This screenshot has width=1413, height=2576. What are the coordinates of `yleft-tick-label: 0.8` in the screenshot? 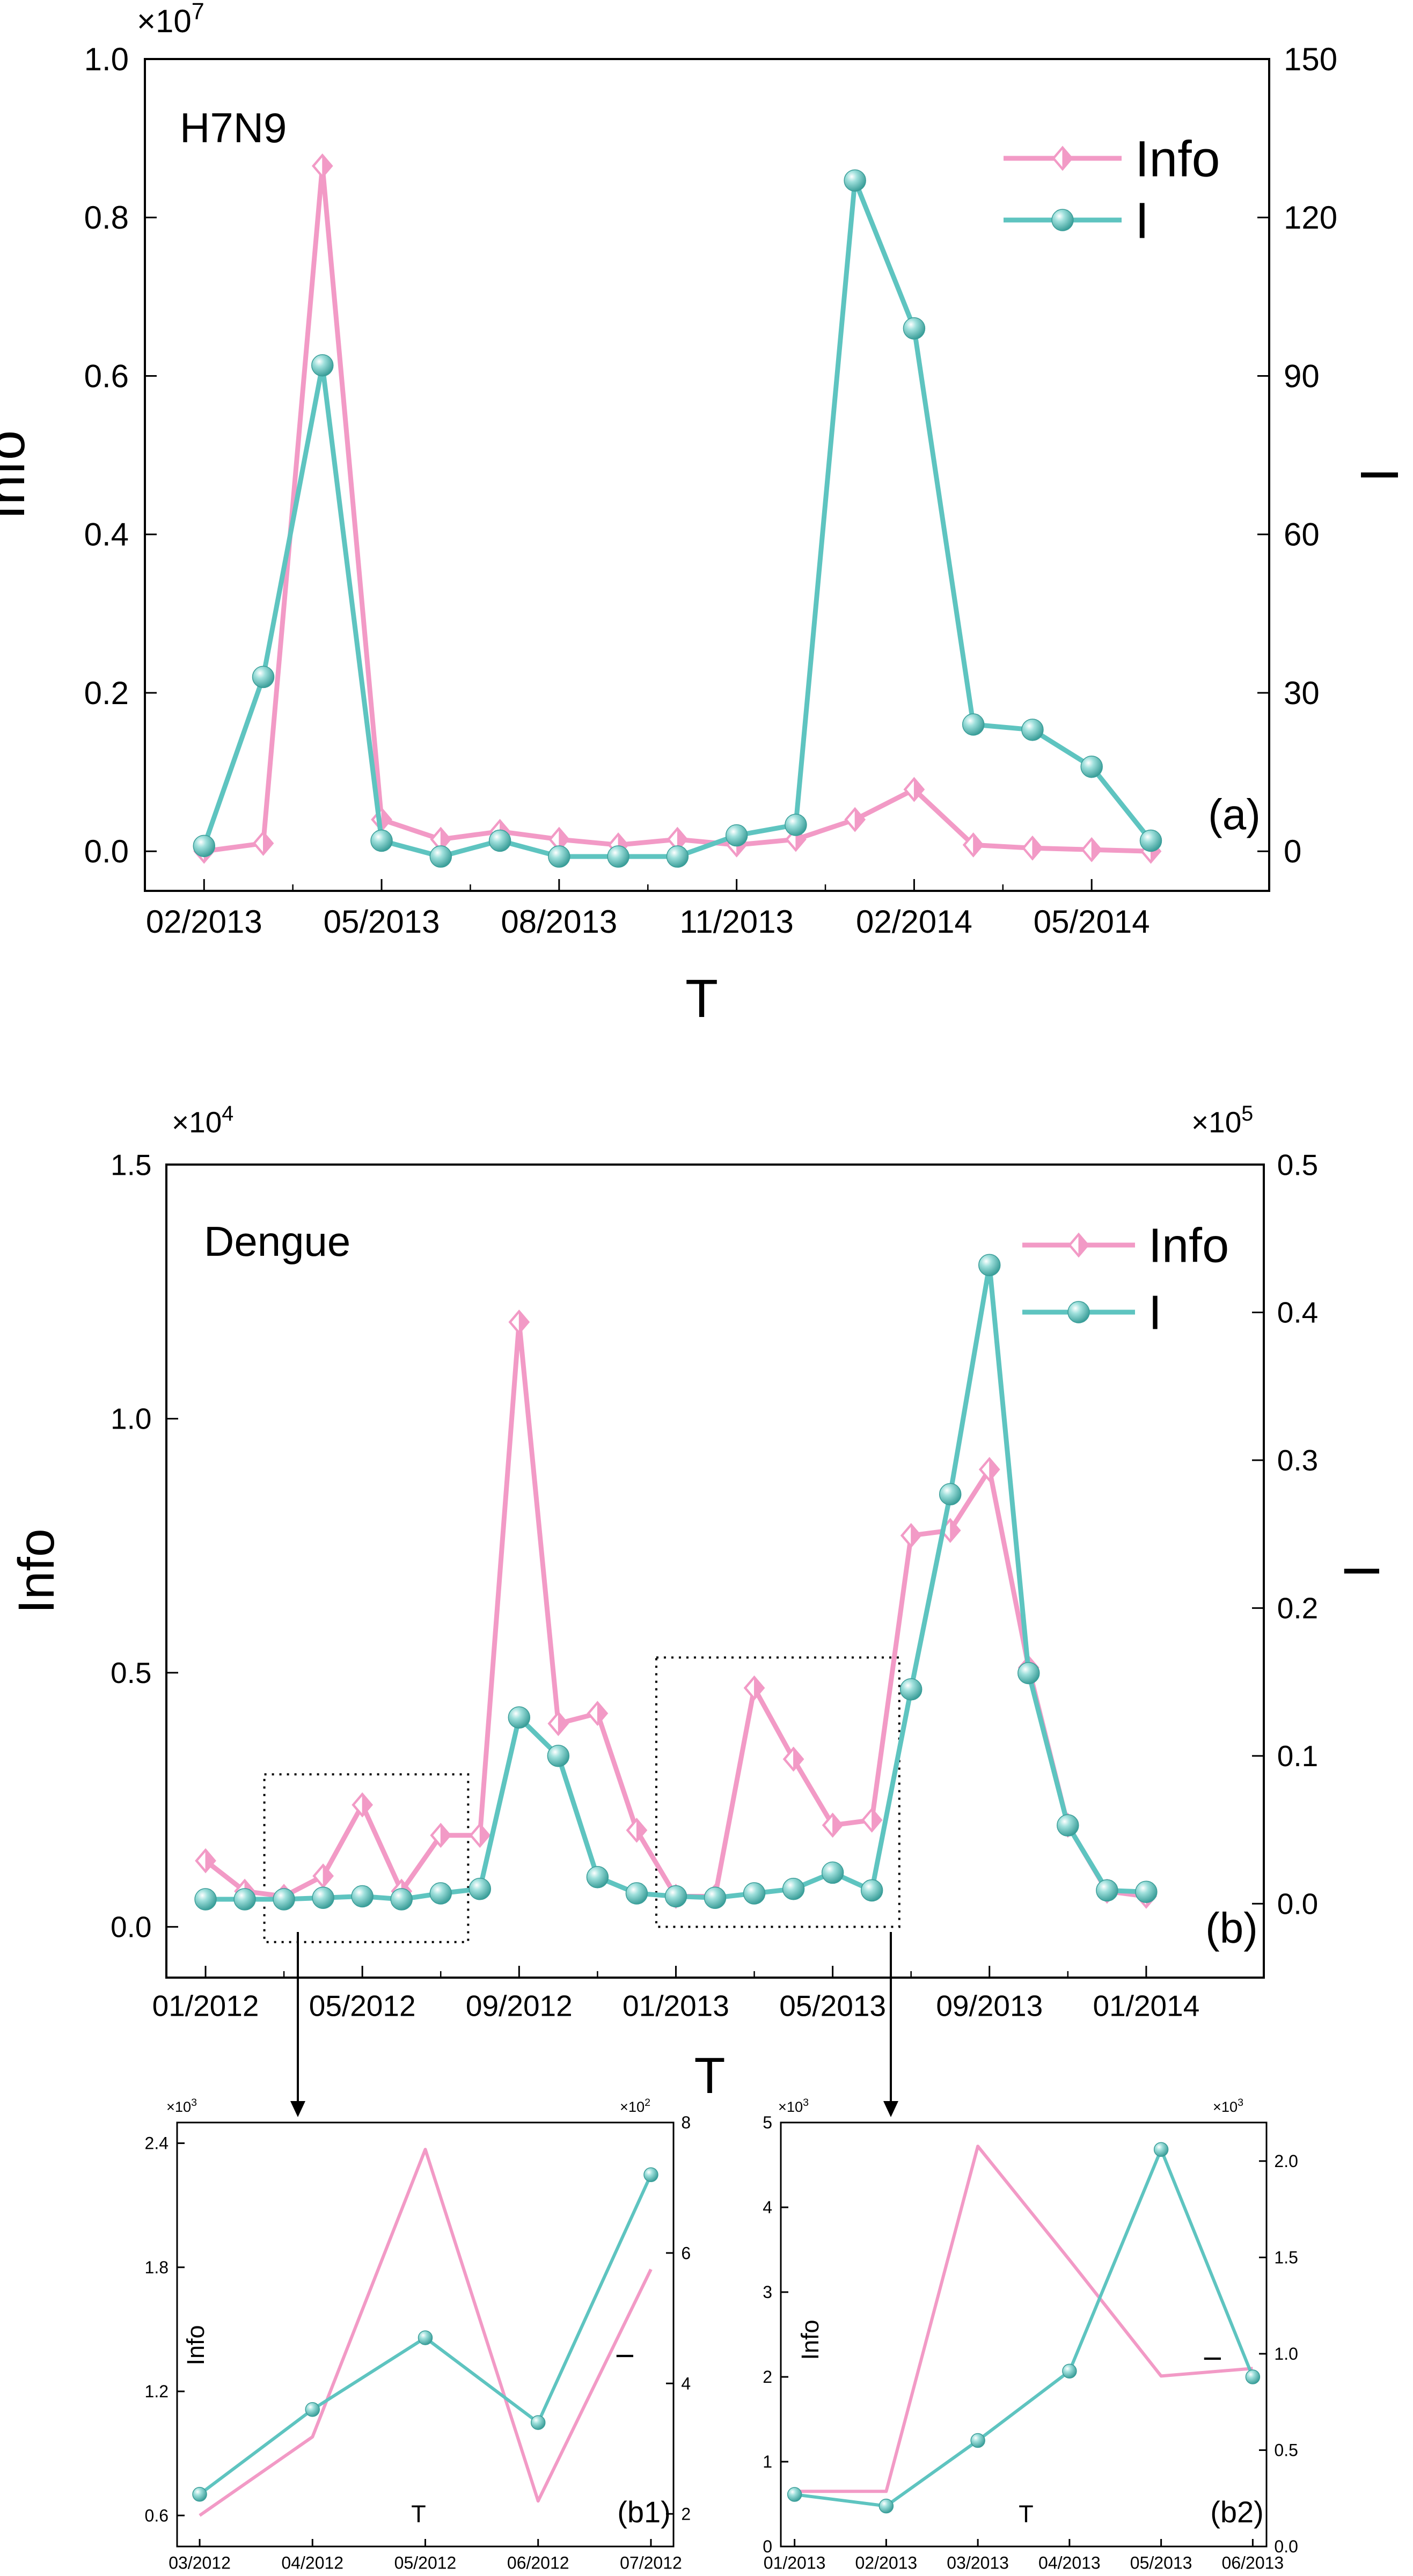 It's located at (107, 218).